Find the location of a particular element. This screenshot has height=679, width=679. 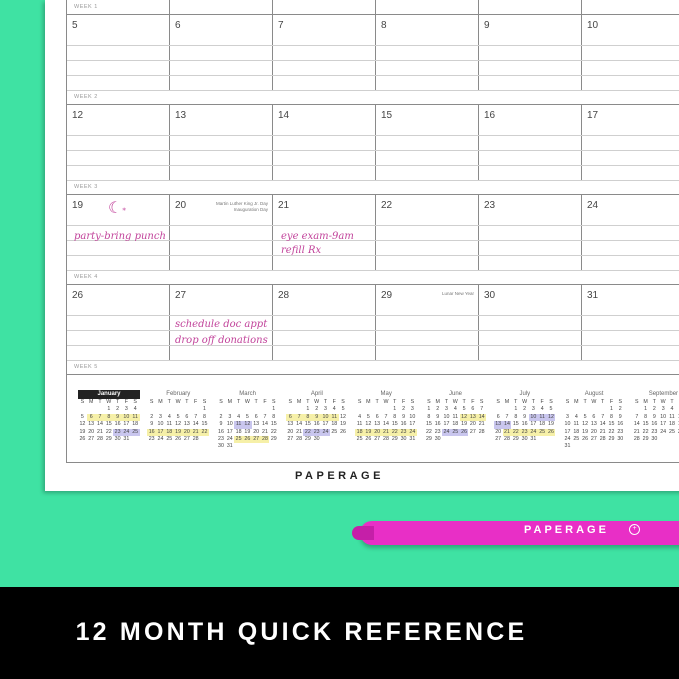

week-label: WEEK 5 is located at coordinates (86, 367).